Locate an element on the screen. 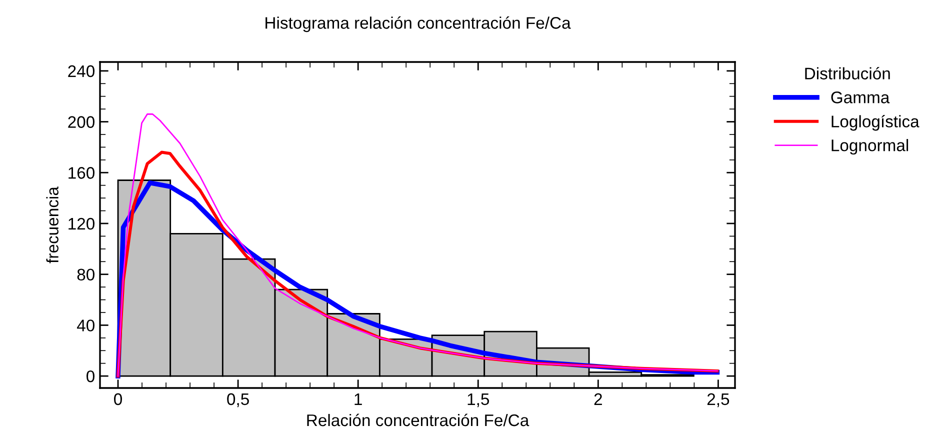 The width and height of the screenshot is (928, 446). x-axis-title: Relación concentración Fe/Ca is located at coordinates (418, 420).